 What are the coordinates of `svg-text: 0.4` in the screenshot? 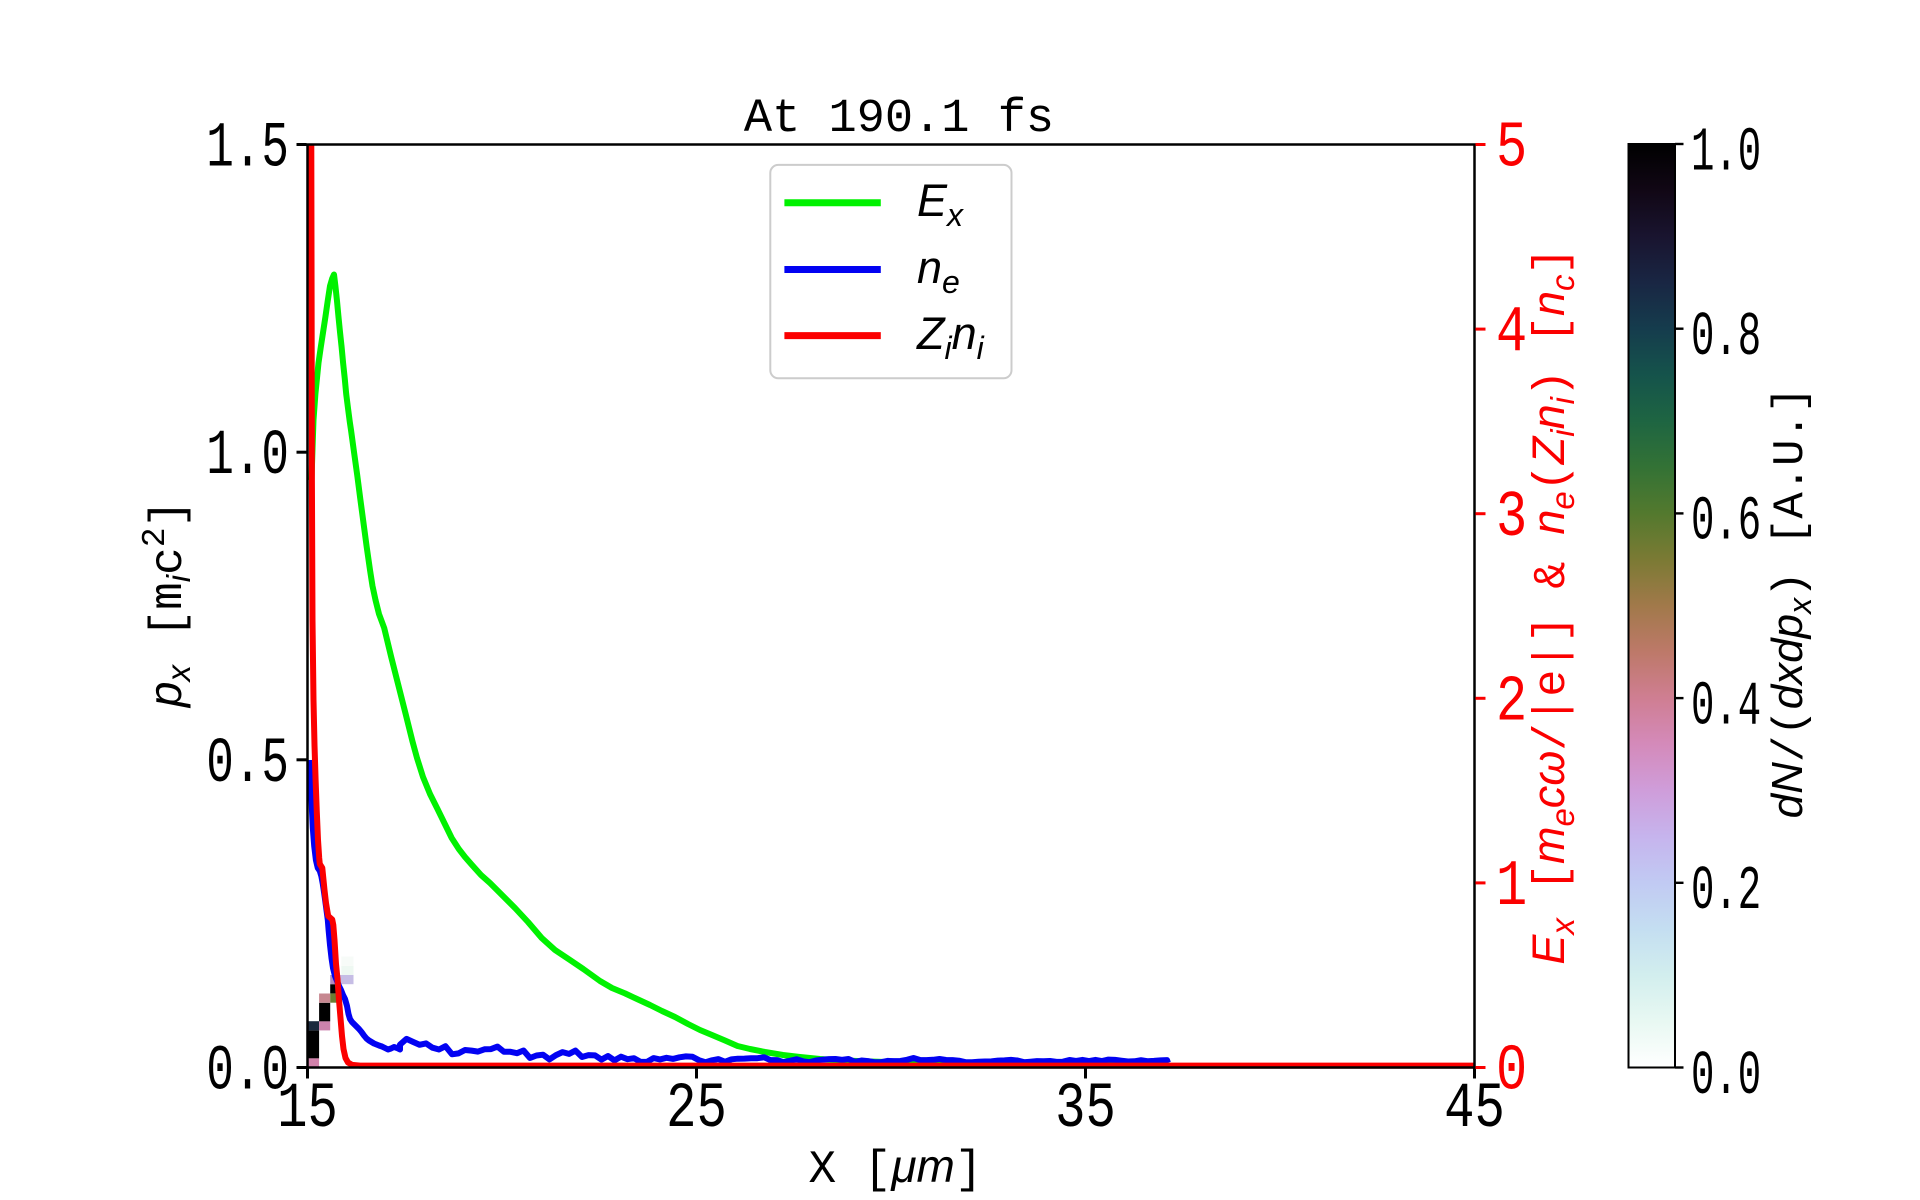 It's located at (1726, 707).